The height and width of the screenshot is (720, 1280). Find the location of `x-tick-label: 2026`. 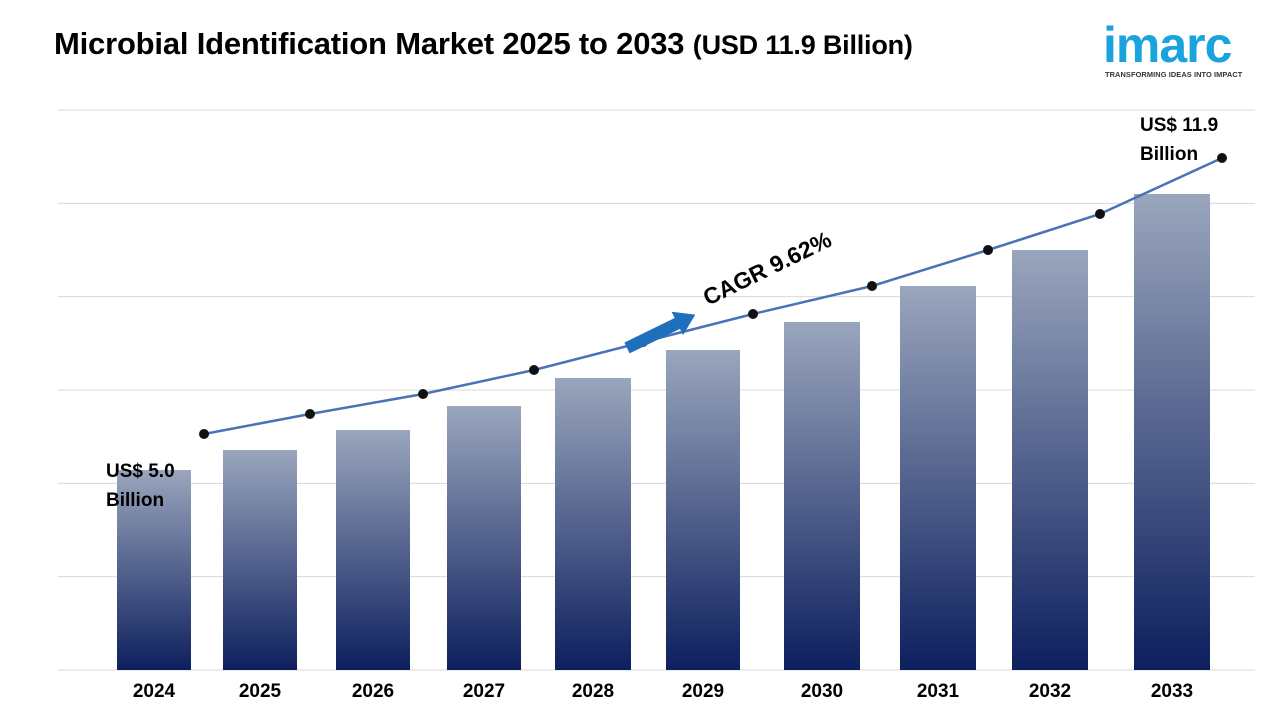

x-tick-label: 2026 is located at coordinates (373, 691).